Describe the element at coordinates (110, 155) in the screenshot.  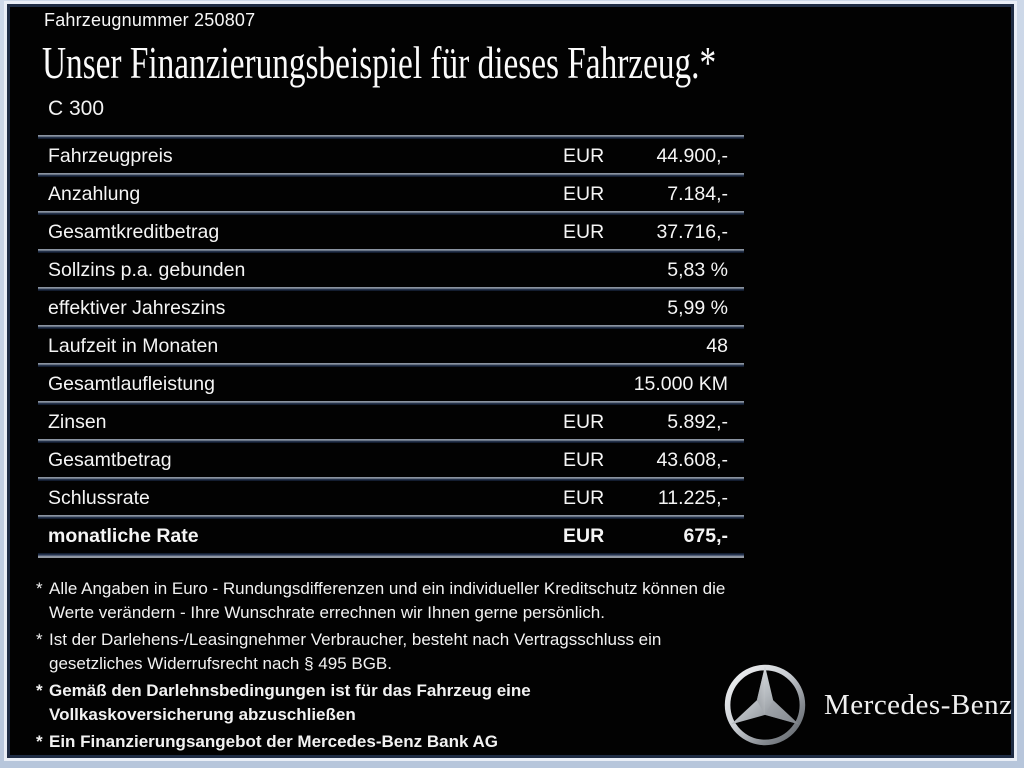
I see `row-label: Fahrzeugpreis` at that location.